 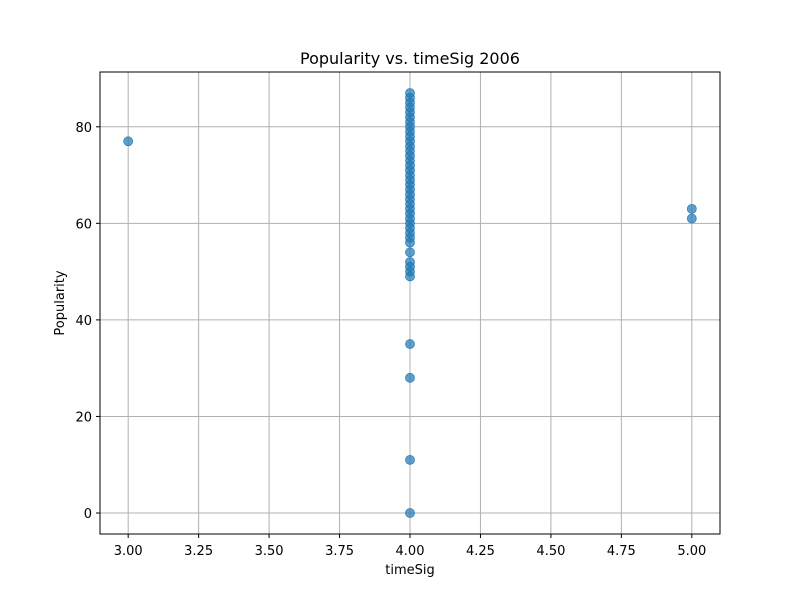 What do you see at coordinates (621, 551) in the screenshot?
I see `x-tick-label: 4.75` at bounding box center [621, 551].